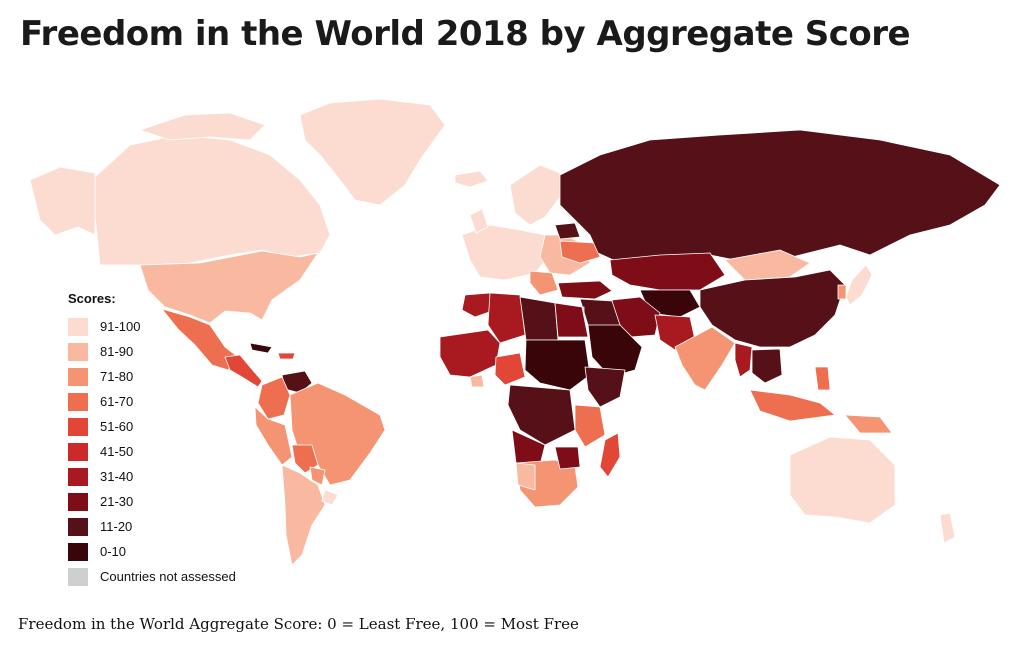 This screenshot has width=1020, height=656. I want to click on region-namibia, so click(525, 476).